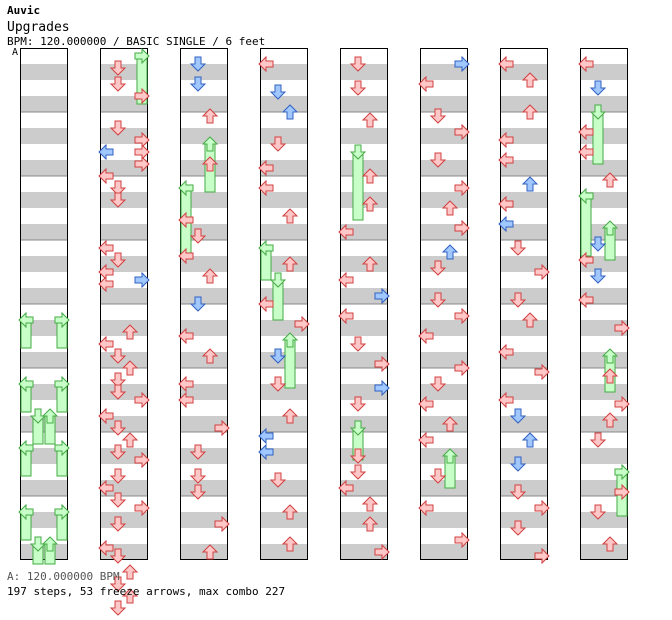 This screenshot has width=672, height=620. What do you see at coordinates (63, 576) in the screenshot?
I see `bpm-legend: A: 120.000000 BPM` at bounding box center [63, 576].